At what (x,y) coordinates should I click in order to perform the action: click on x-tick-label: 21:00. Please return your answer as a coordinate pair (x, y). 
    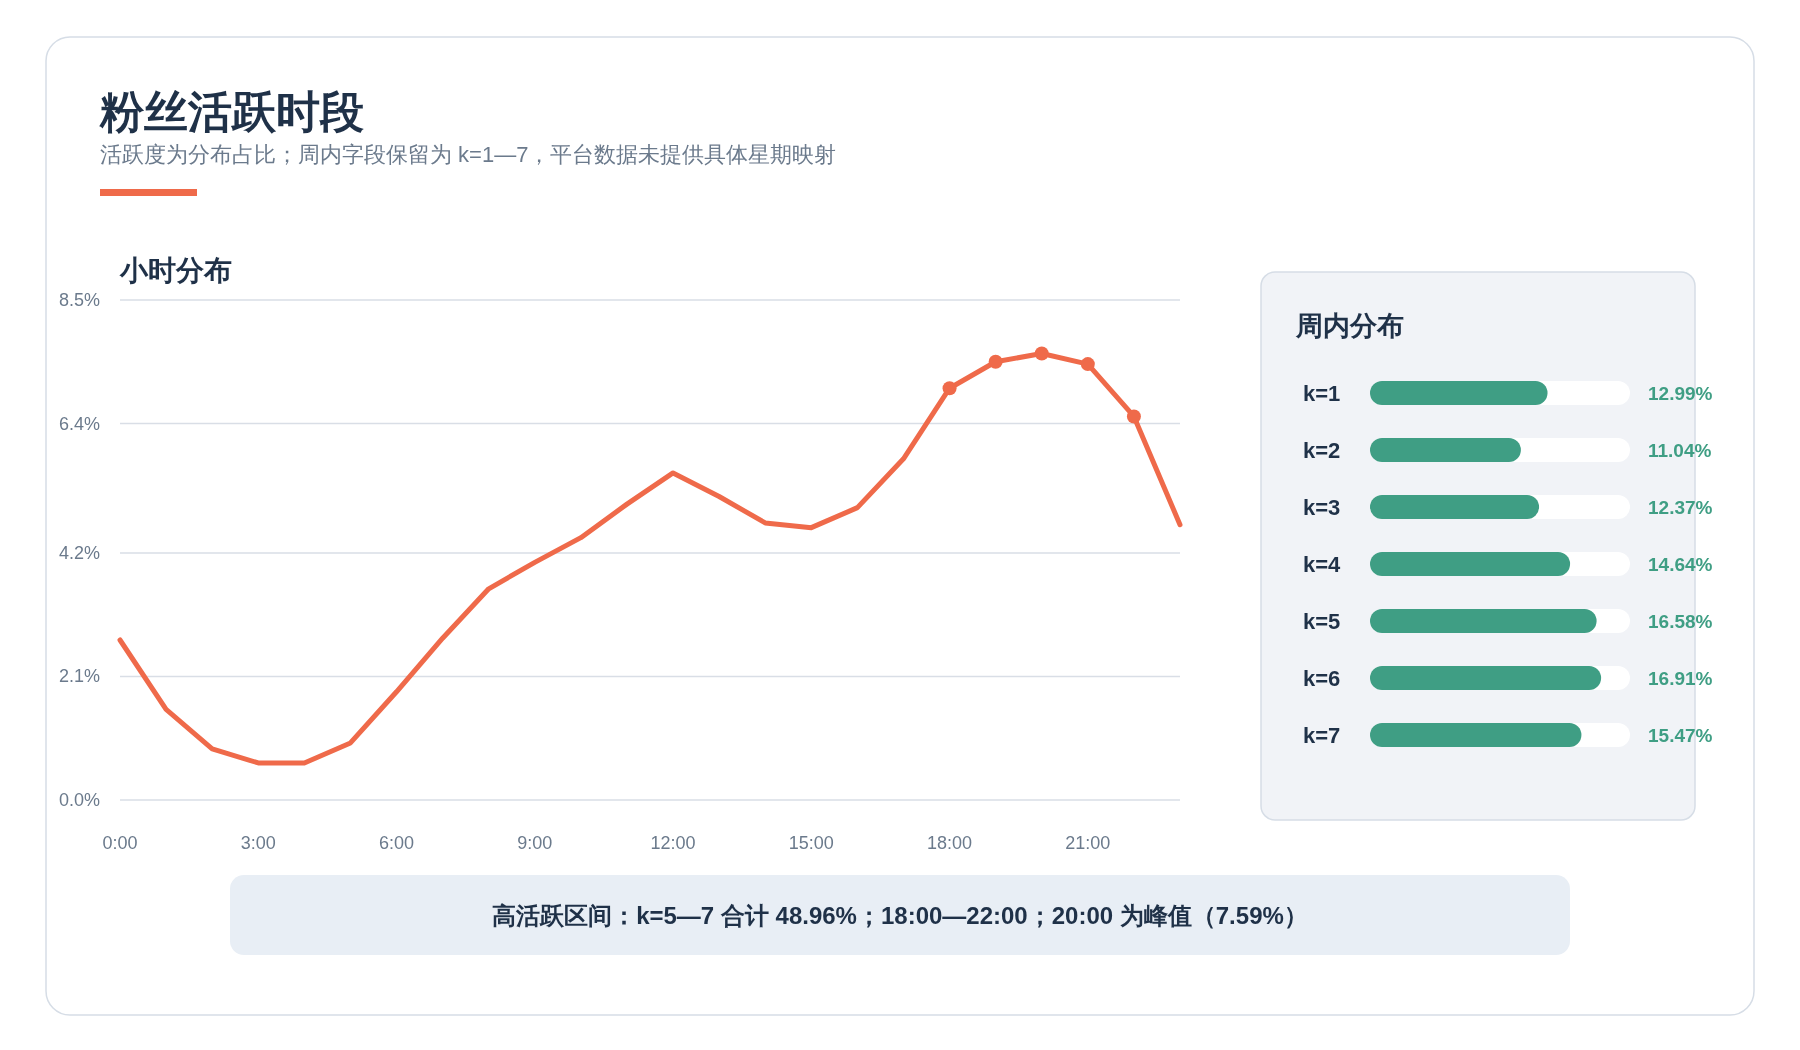
    Looking at the image, I should click on (1088, 843).